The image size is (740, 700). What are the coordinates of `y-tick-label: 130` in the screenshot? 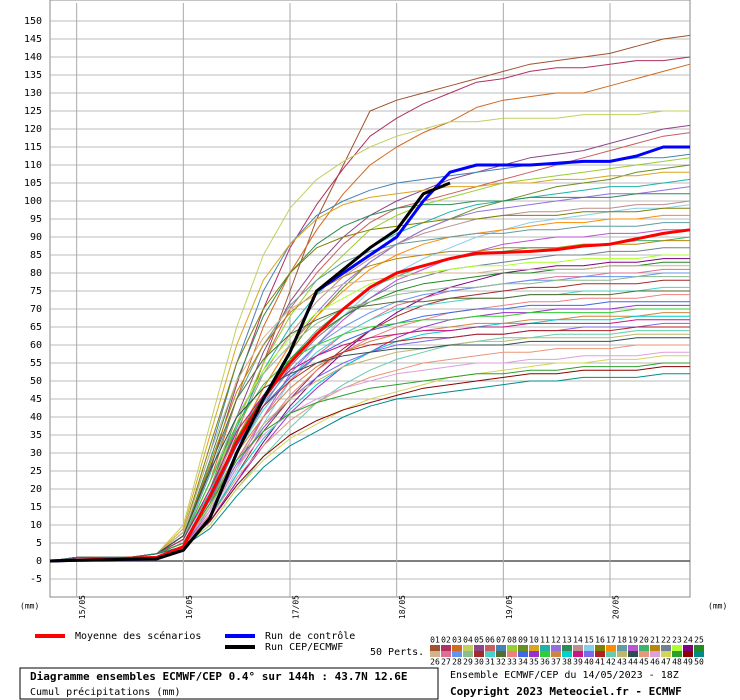 It's located at (33, 93).